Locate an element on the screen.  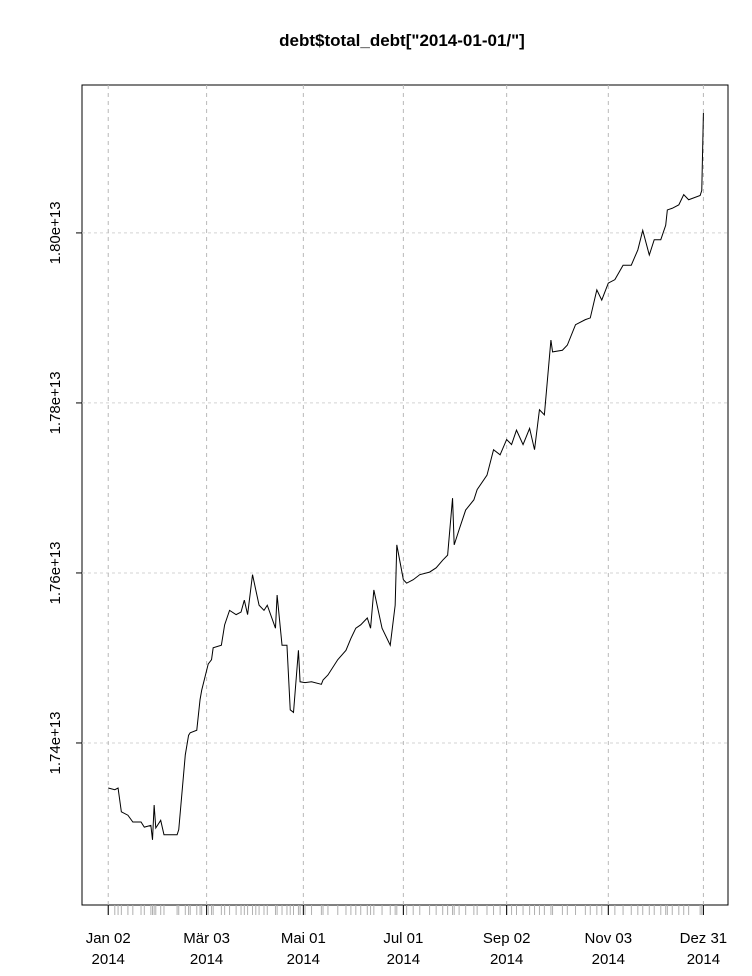
chart-title: debt$total_debt["2014-01-01/"] is located at coordinates (402, 40).